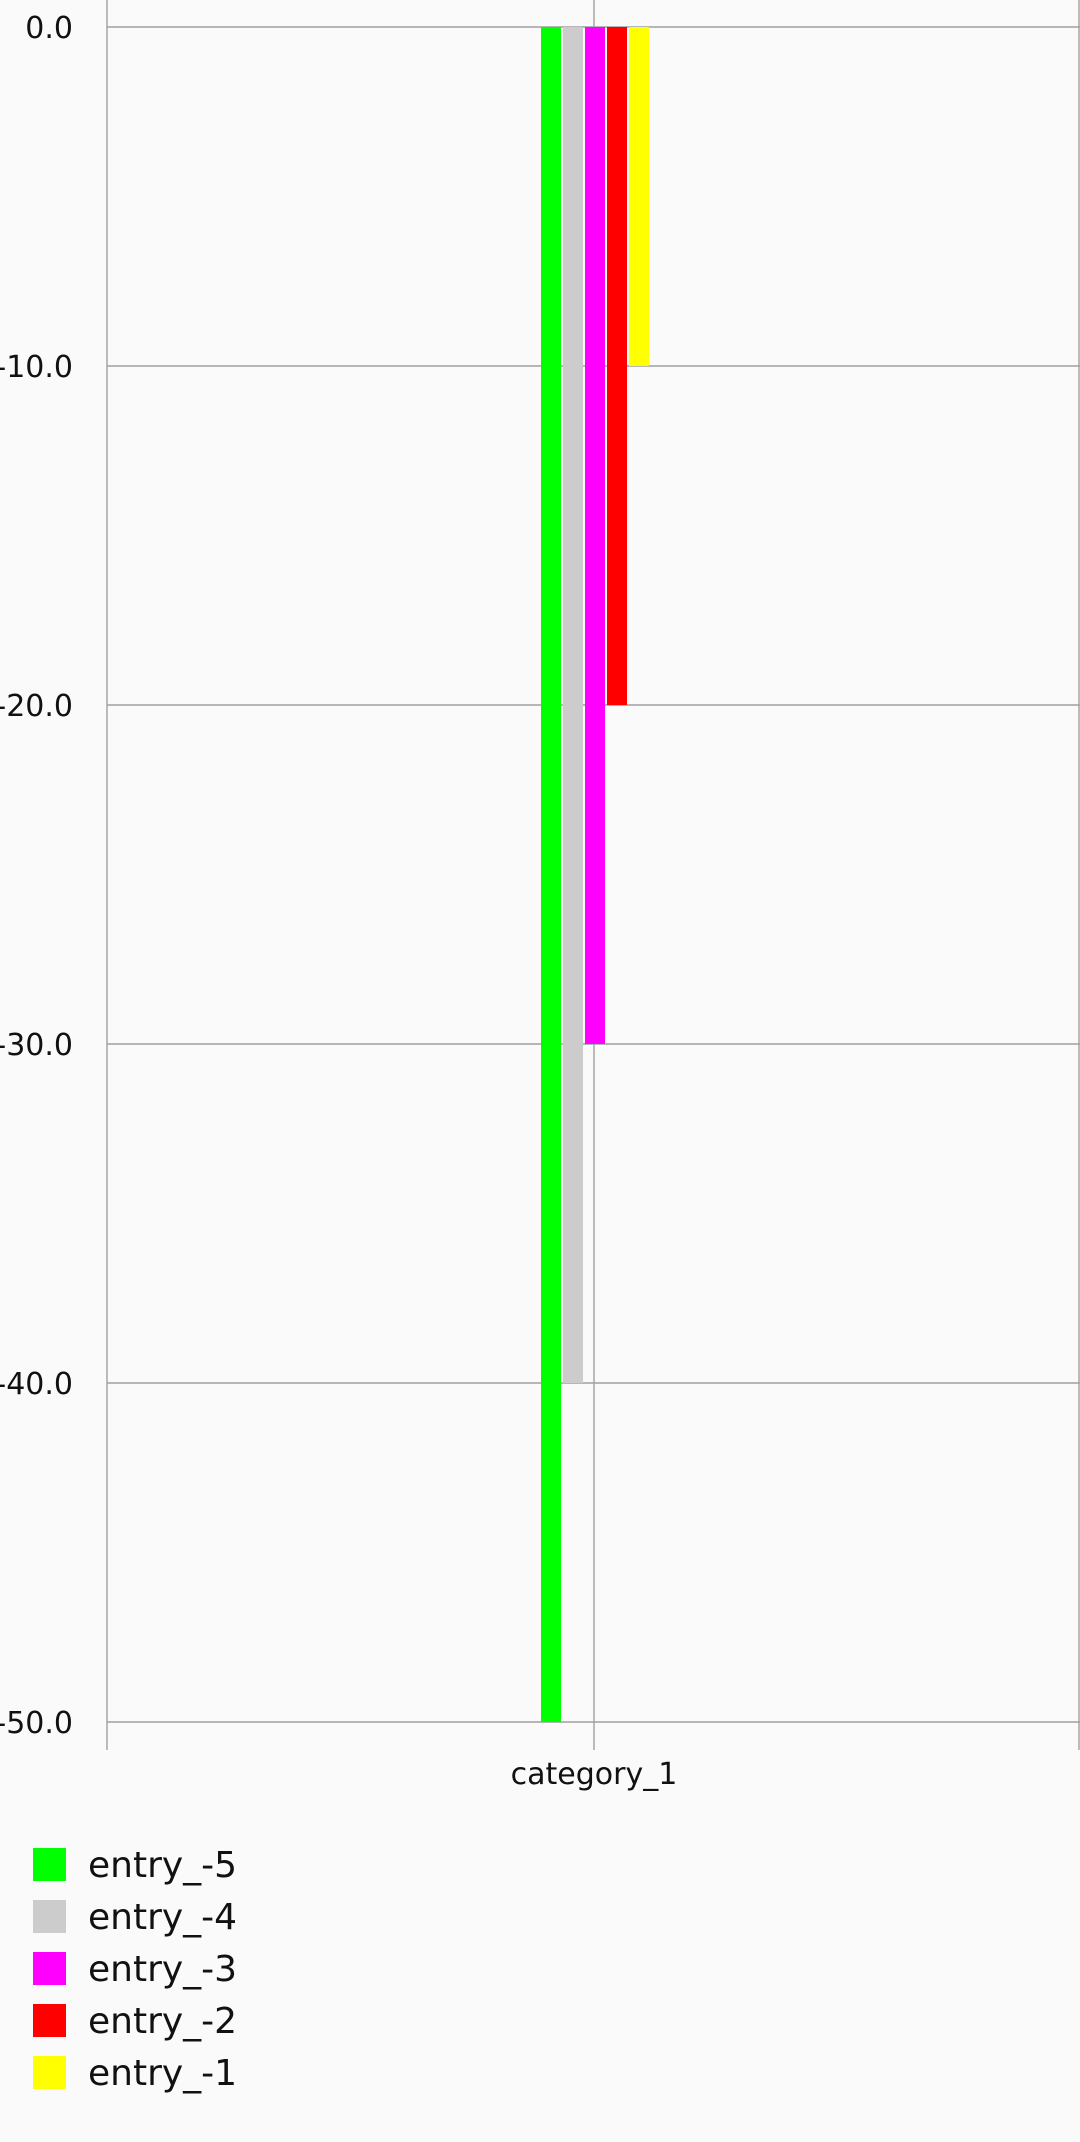 The height and width of the screenshot is (2142, 1080). I want to click on legend-label: entry_-5, so click(162, 1865).